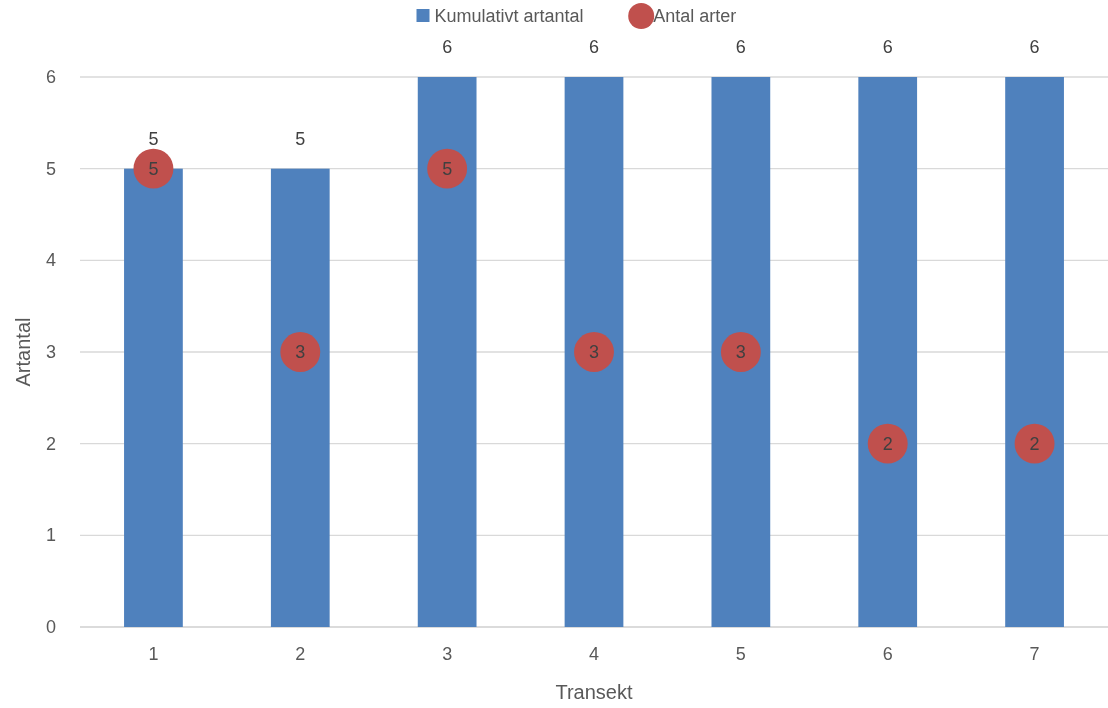  I want to click on y-tick-label: 4, so click(50, 260).